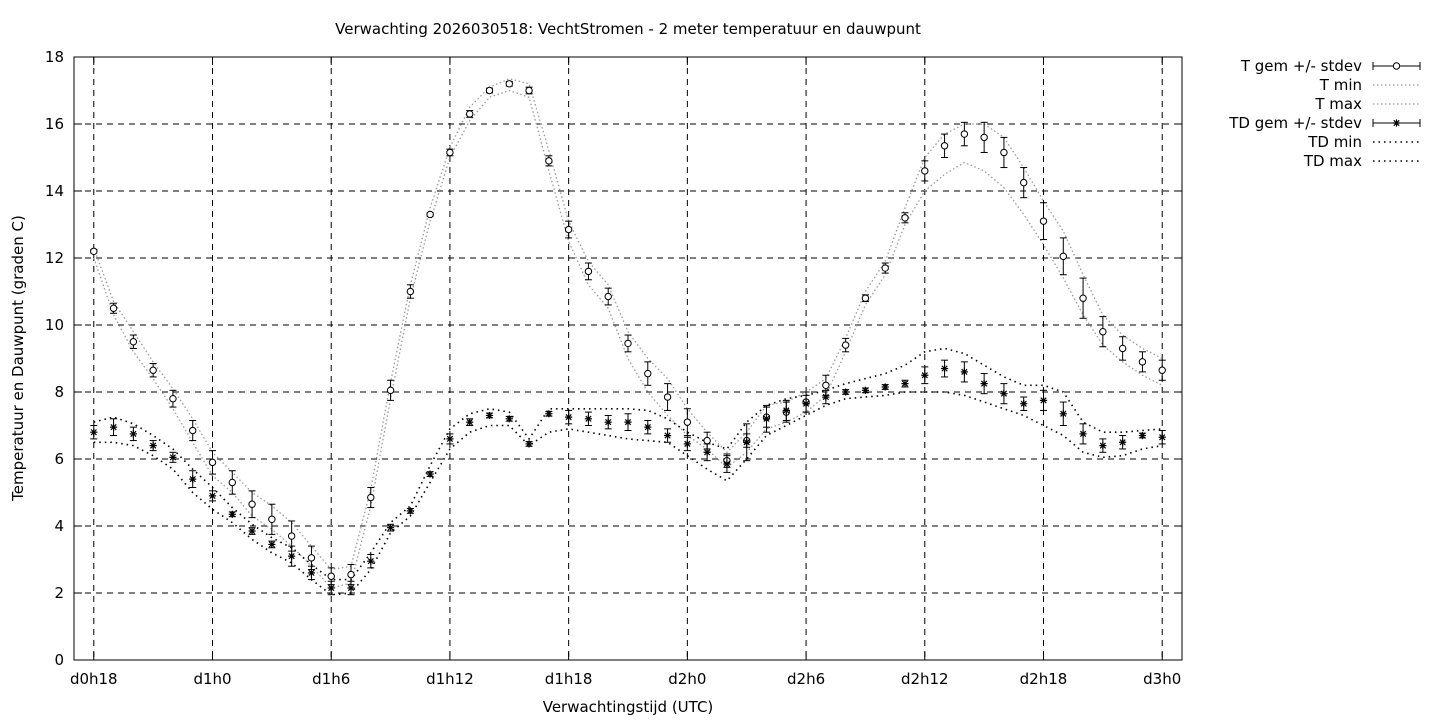  I want to click on x-tick-label: d1h6, so click(331, 679).